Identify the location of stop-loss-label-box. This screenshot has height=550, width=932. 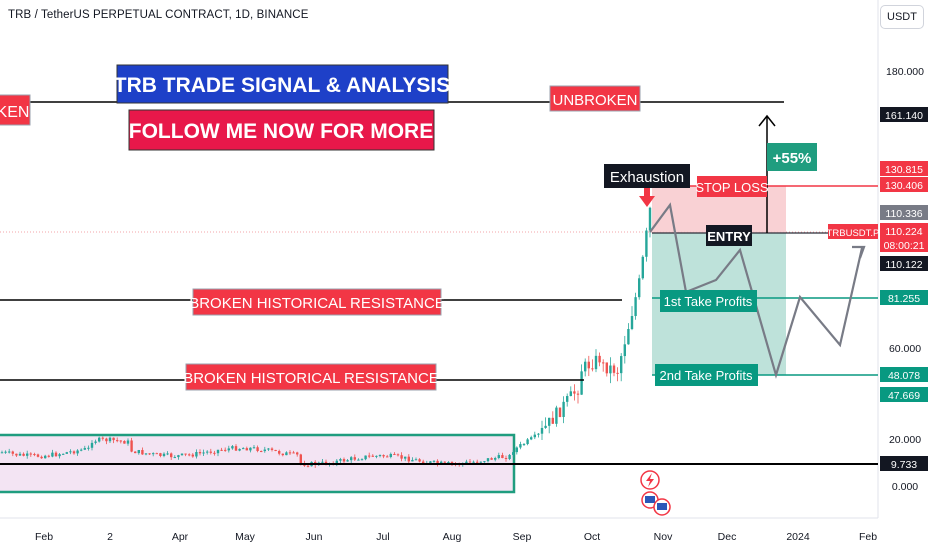
(732, 186).